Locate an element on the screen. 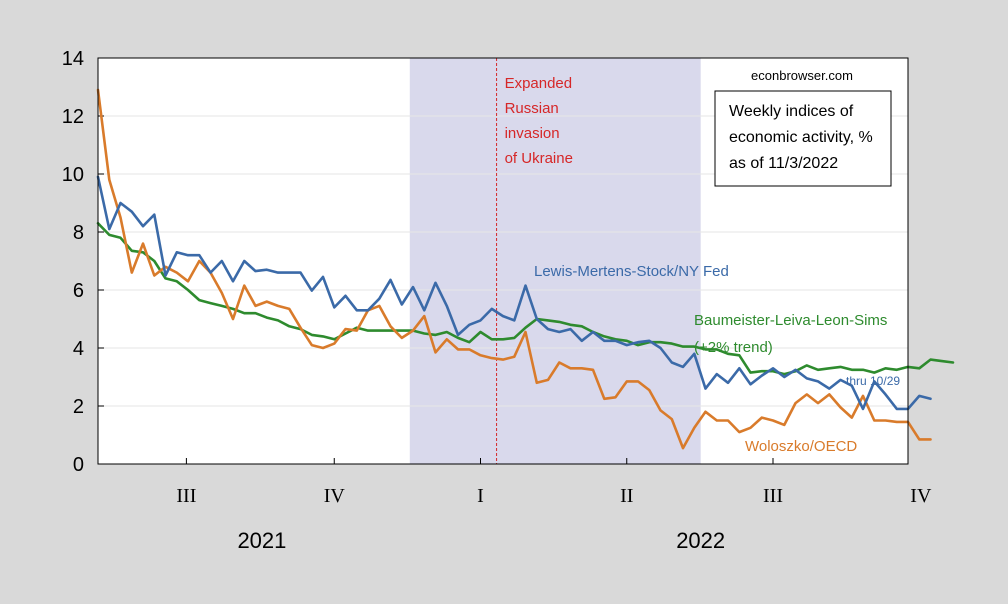 The width and height of the screenshot is (1008, 604). annotation-line-2: economic activity, % is located at coordinates (801, 137).